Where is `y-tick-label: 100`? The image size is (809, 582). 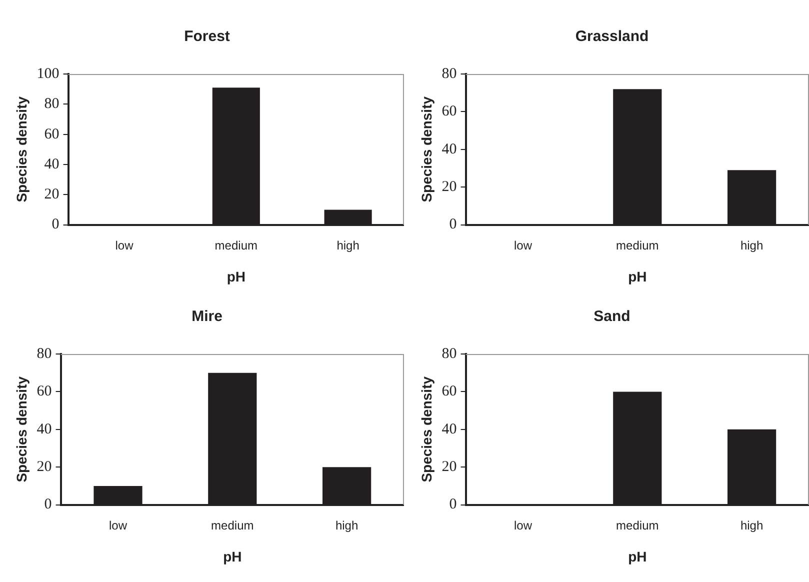
y-tick-label: 100 is located at coordinates (48, 74).